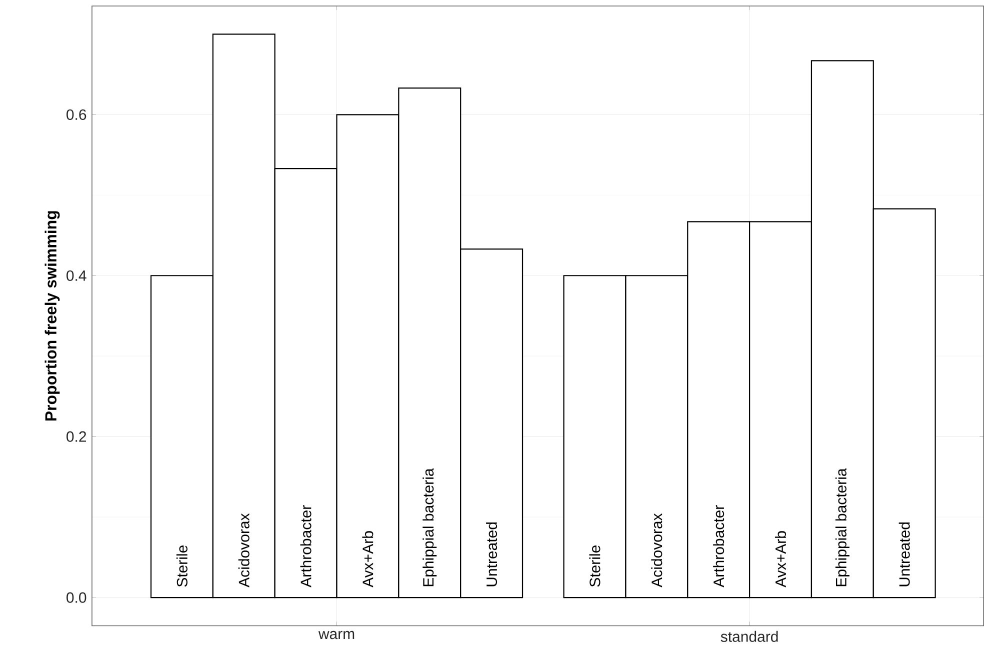 The width and height of the screenshot is (984, 665). Describe the element at coordinates (76, 436) in the screenshot. I see `y-tick-label: 0.2` at that location.